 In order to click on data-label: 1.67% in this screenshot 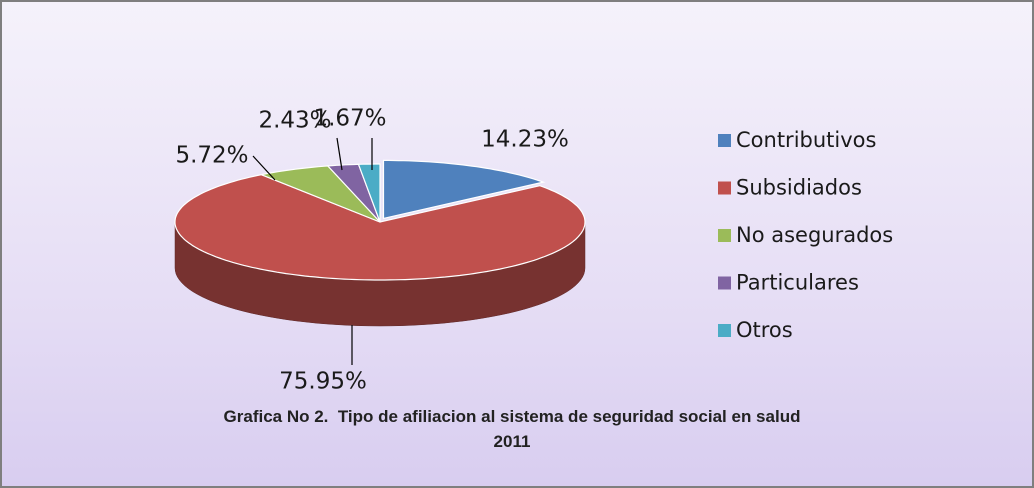, I will do `click(349, 119)`.